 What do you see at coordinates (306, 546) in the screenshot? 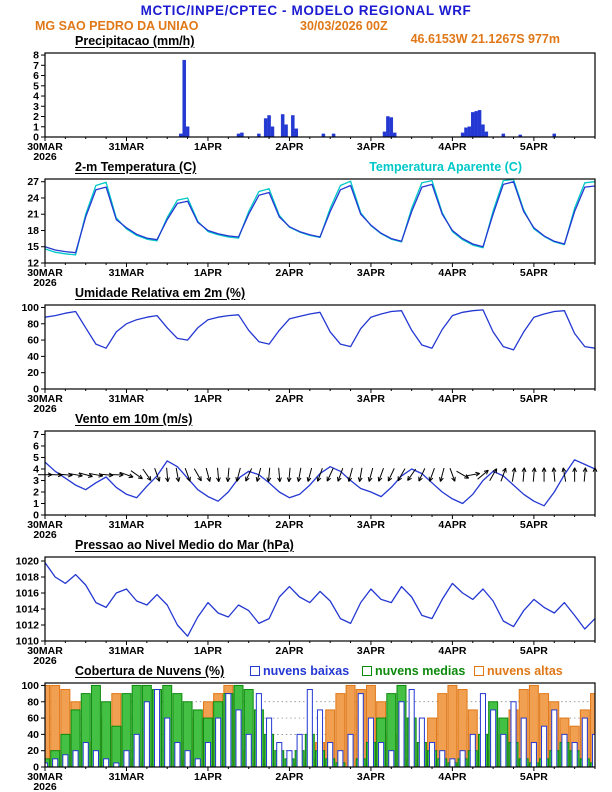
I see `pressure-title-row: Pressao ao Nivel Medio do Mar (hPa)` at bounding box center [306, 546].